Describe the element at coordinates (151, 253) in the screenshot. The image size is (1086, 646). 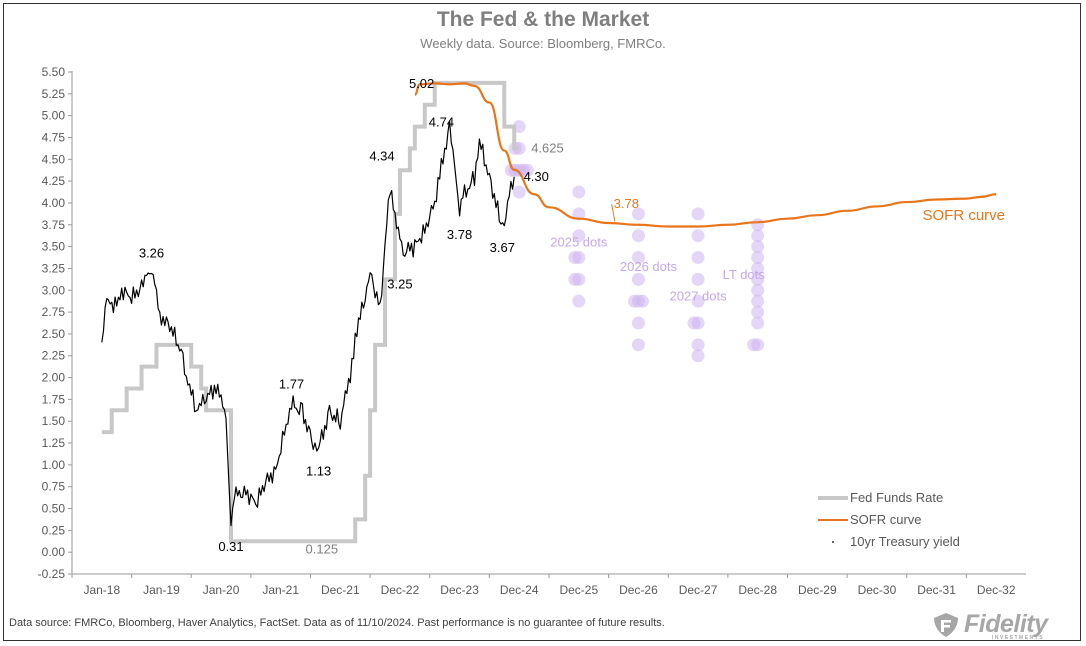
I see `data-label: 3.26` at that location.